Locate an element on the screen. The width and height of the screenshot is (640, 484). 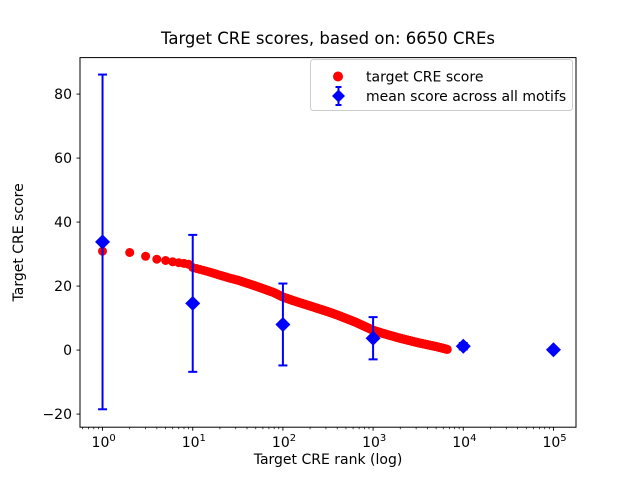
x-tick-label: 10² is located at coordinates (284, 442).